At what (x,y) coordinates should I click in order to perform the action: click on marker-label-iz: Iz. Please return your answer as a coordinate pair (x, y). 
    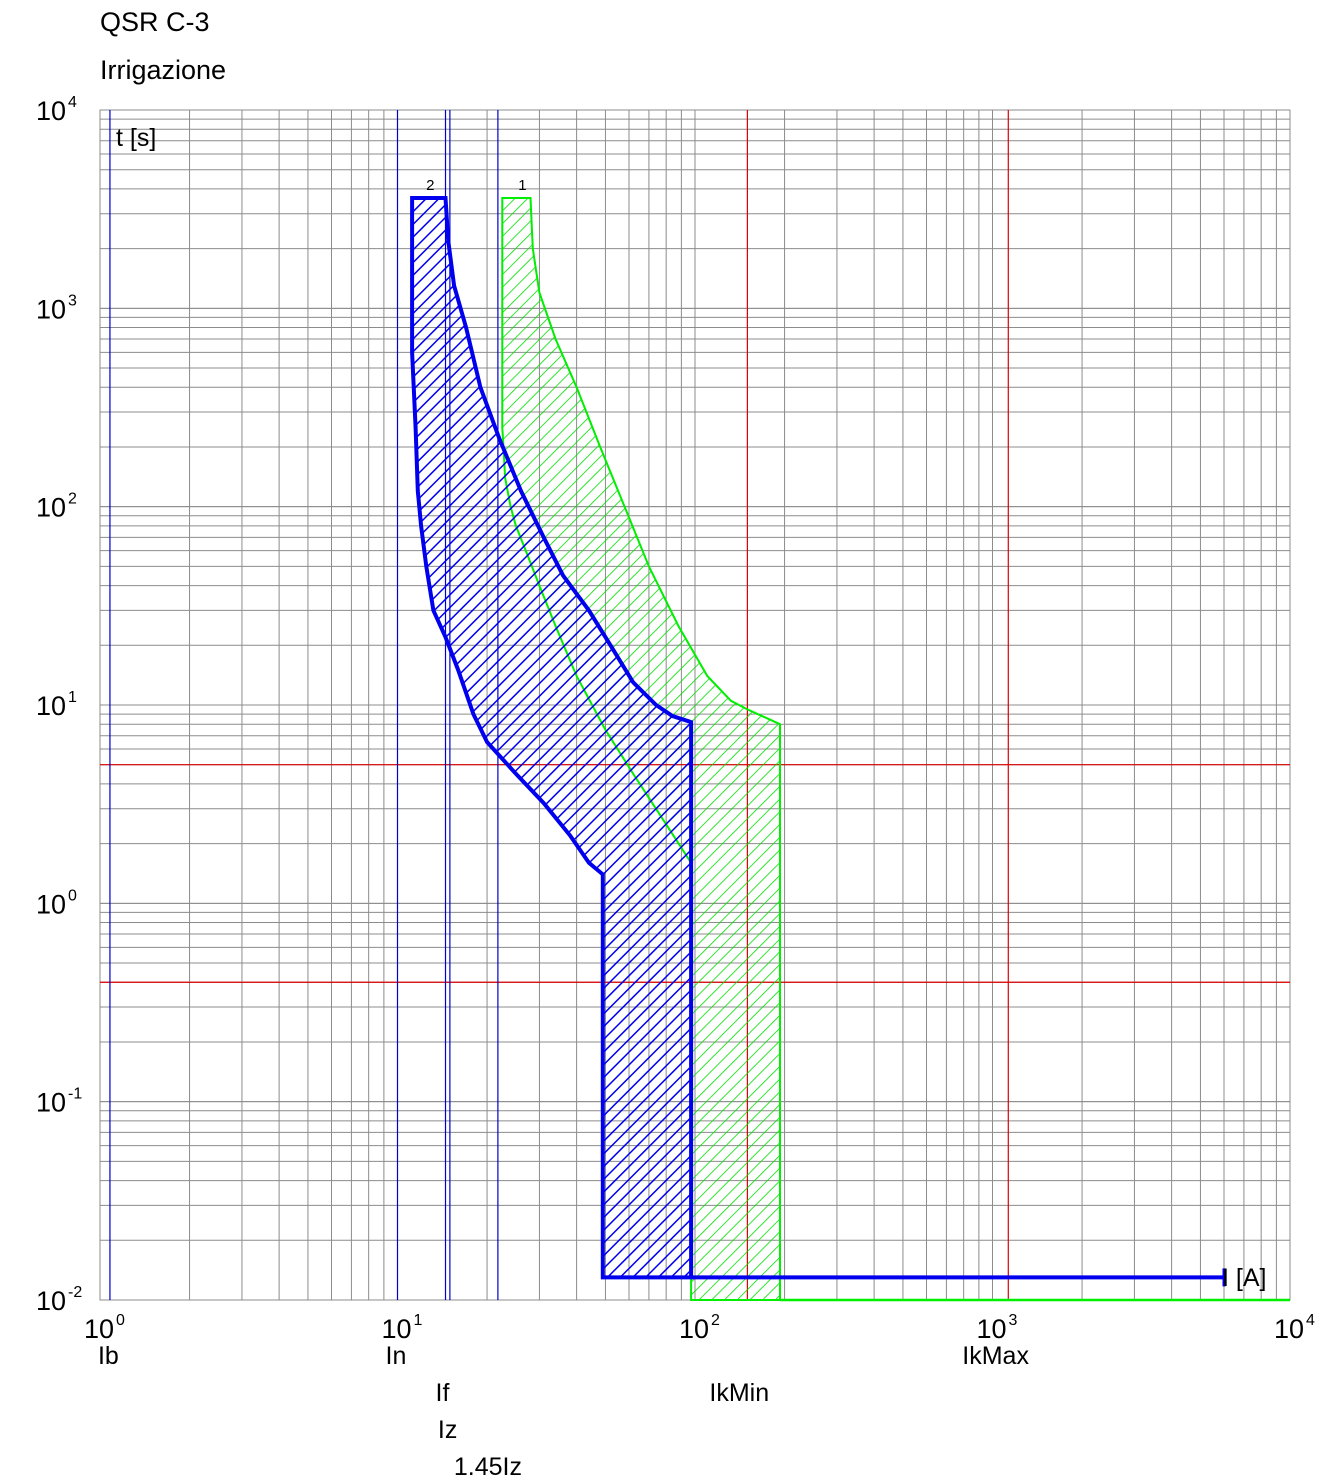
    Looking at the image, I should click on (447, 1430).